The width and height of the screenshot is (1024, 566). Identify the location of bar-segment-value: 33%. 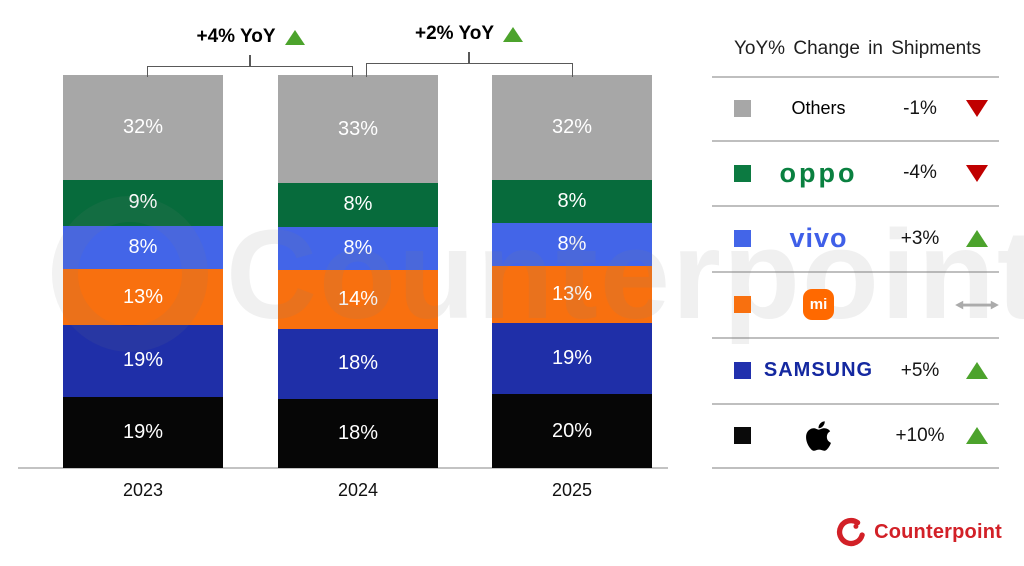
(358, 128).